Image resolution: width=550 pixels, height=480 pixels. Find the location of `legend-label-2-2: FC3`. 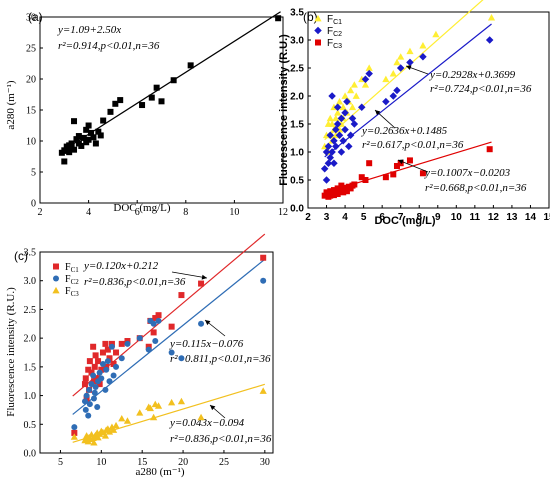

legend-label-2-2: FC3 is located at coordinates (72, 292).